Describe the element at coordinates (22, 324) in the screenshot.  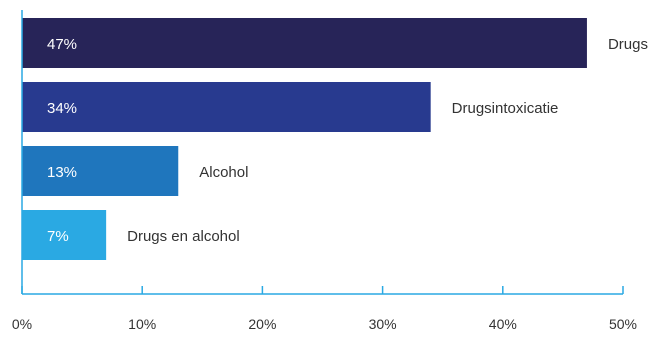
I see `x-tick-label: 0%` at that location.